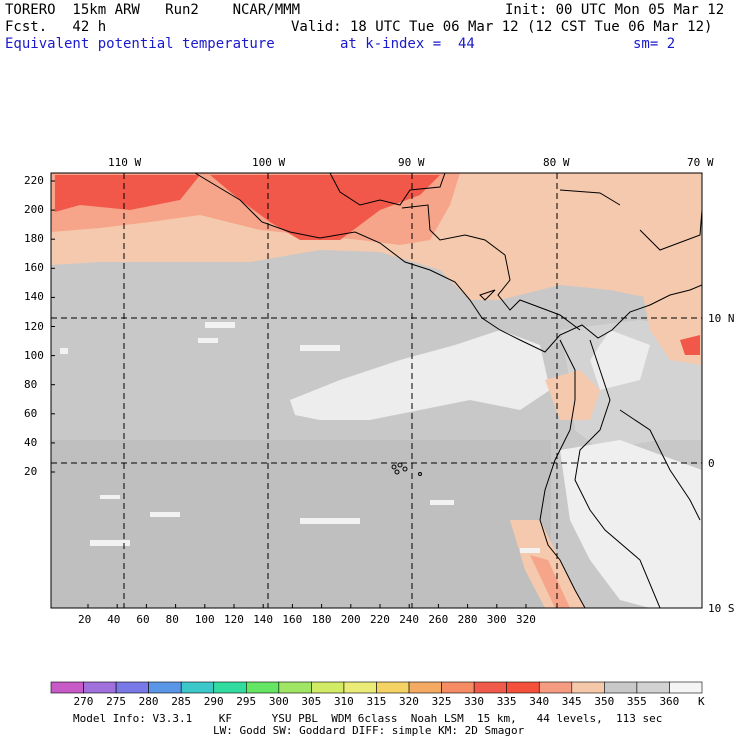  Describe the element at coordinates (631, 524) in the screenshot. I see `light-patch-southamerica` at that location.